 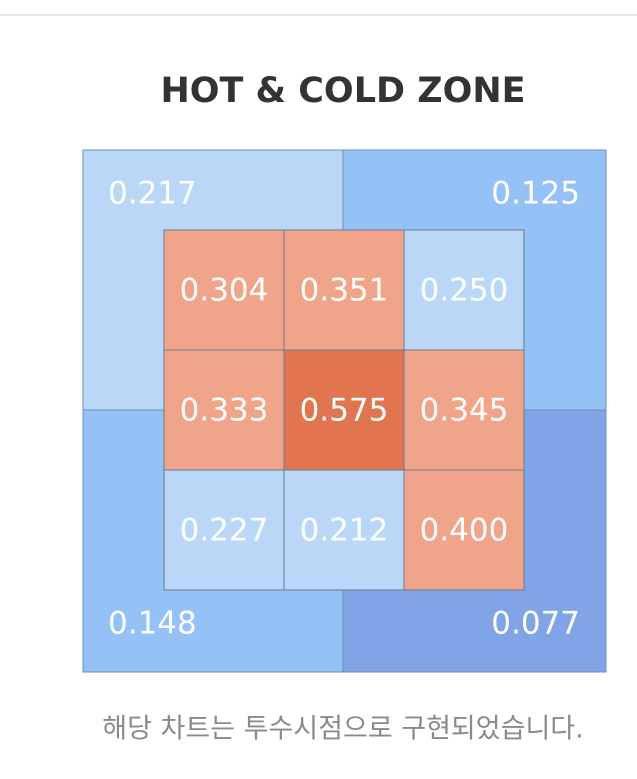 I want to click on footnote: 해당 차트는 투수시점으로 구현되었습니다., so click(x=342, y=729).